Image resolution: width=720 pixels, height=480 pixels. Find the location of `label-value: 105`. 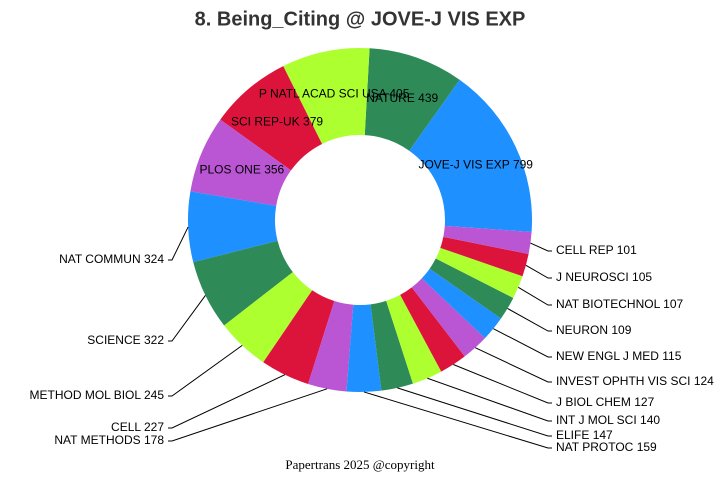

label-value: 105 is located at coordinates (642, 277).